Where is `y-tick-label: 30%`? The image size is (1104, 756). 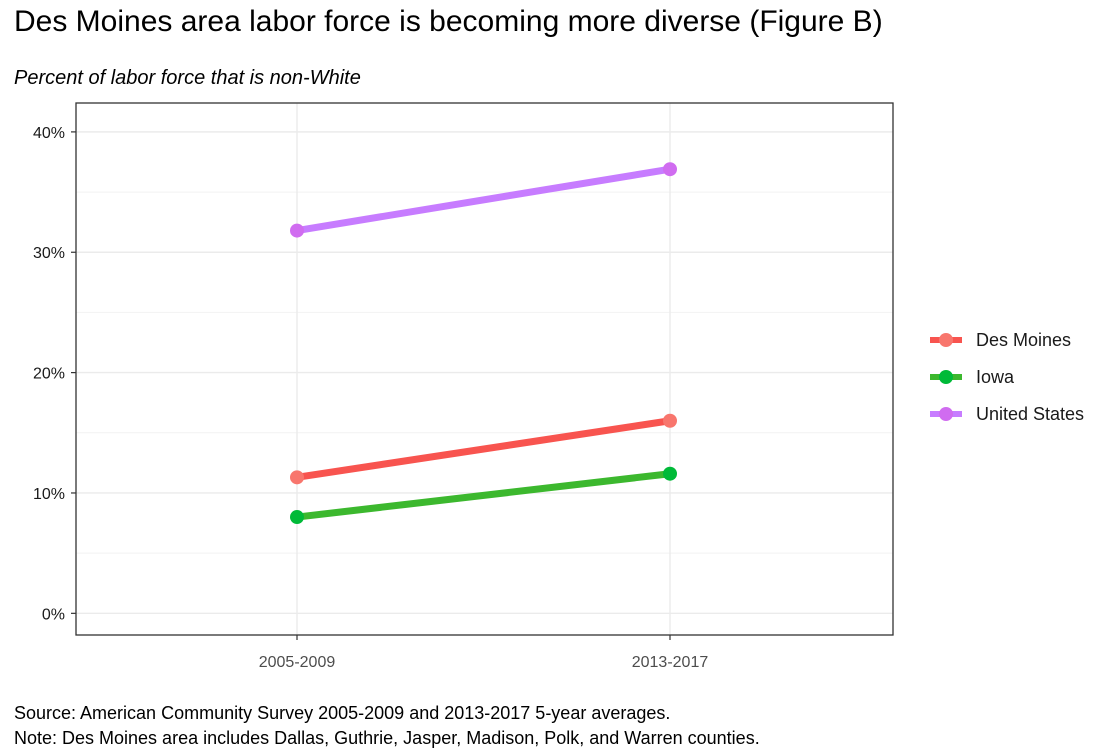 y-tick-label: 30% is located at coordinates (49, 253).